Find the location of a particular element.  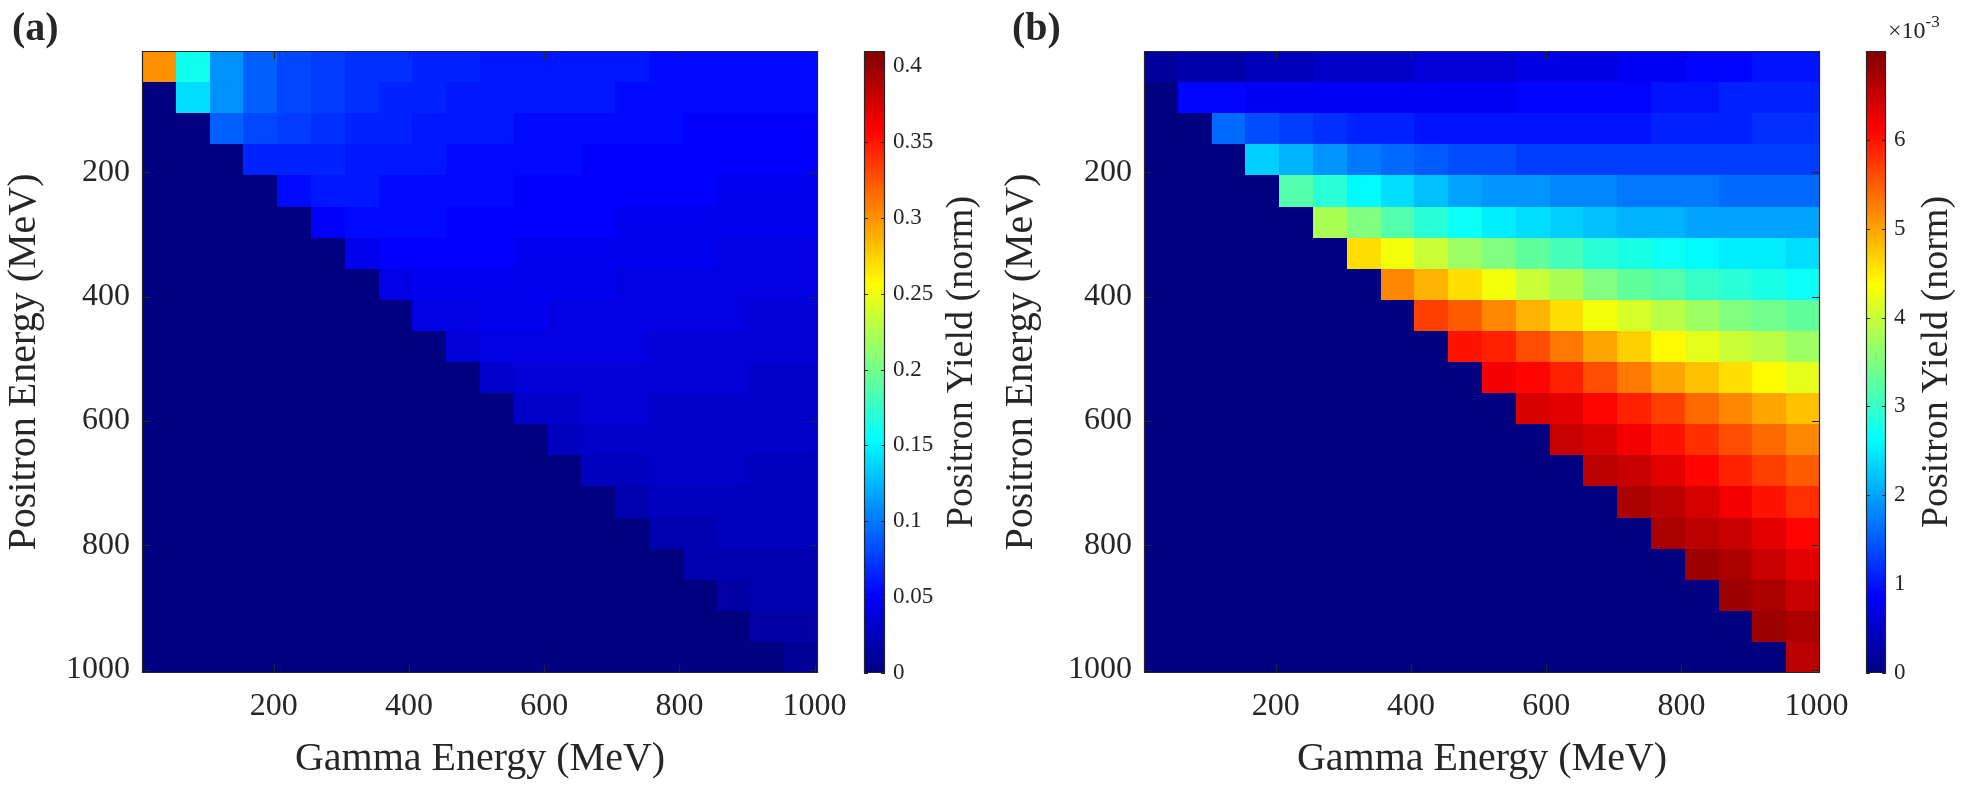

color-bar-label: 0.35 is located at coordinates (913, 141).